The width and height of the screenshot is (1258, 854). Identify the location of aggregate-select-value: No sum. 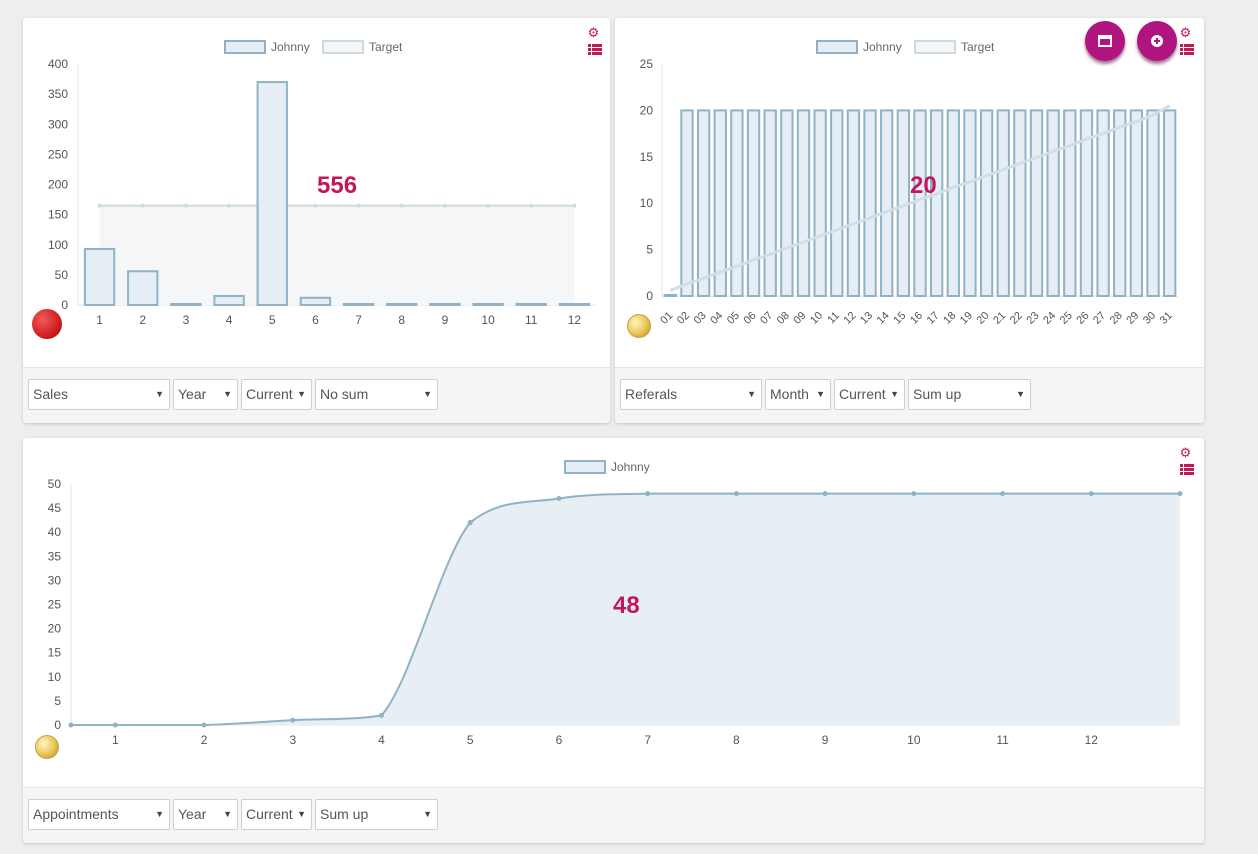
(344, 394).